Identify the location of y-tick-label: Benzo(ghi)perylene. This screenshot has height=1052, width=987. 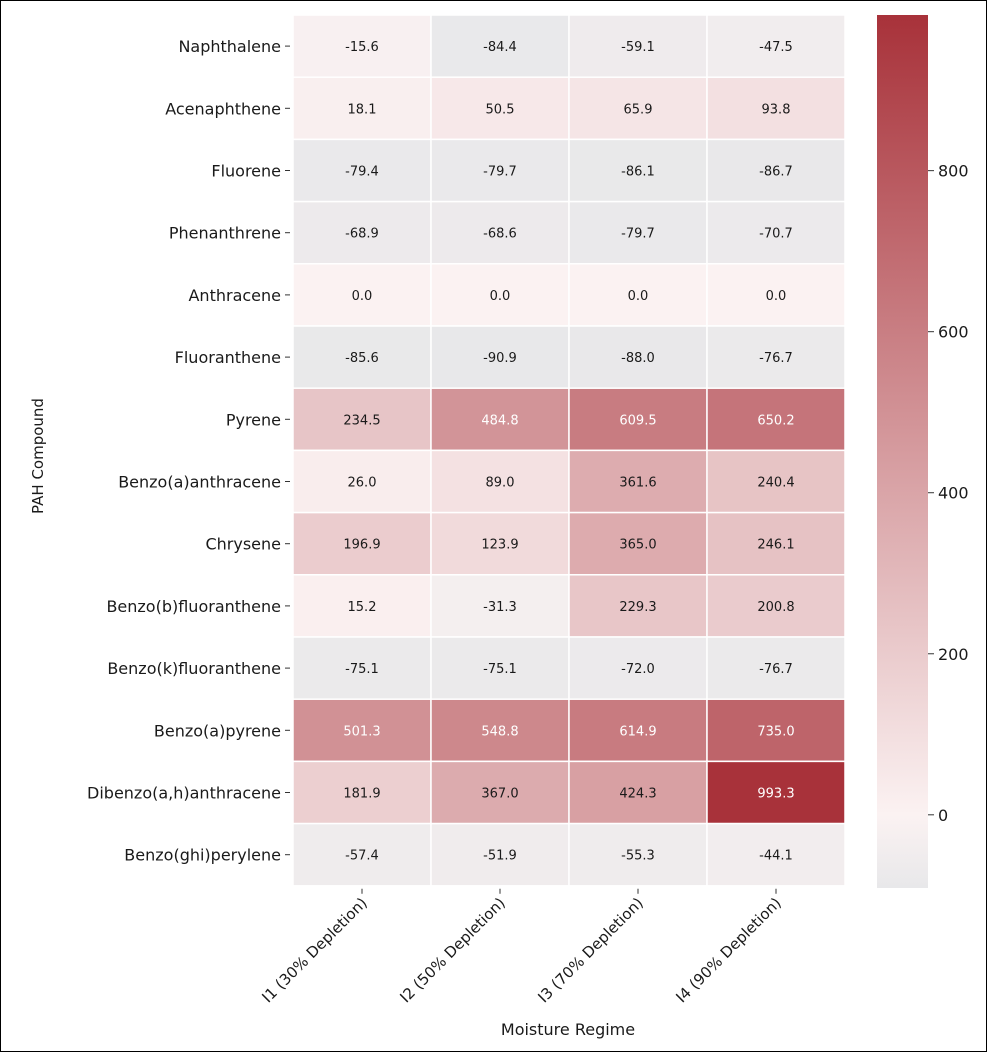
(202, 855).